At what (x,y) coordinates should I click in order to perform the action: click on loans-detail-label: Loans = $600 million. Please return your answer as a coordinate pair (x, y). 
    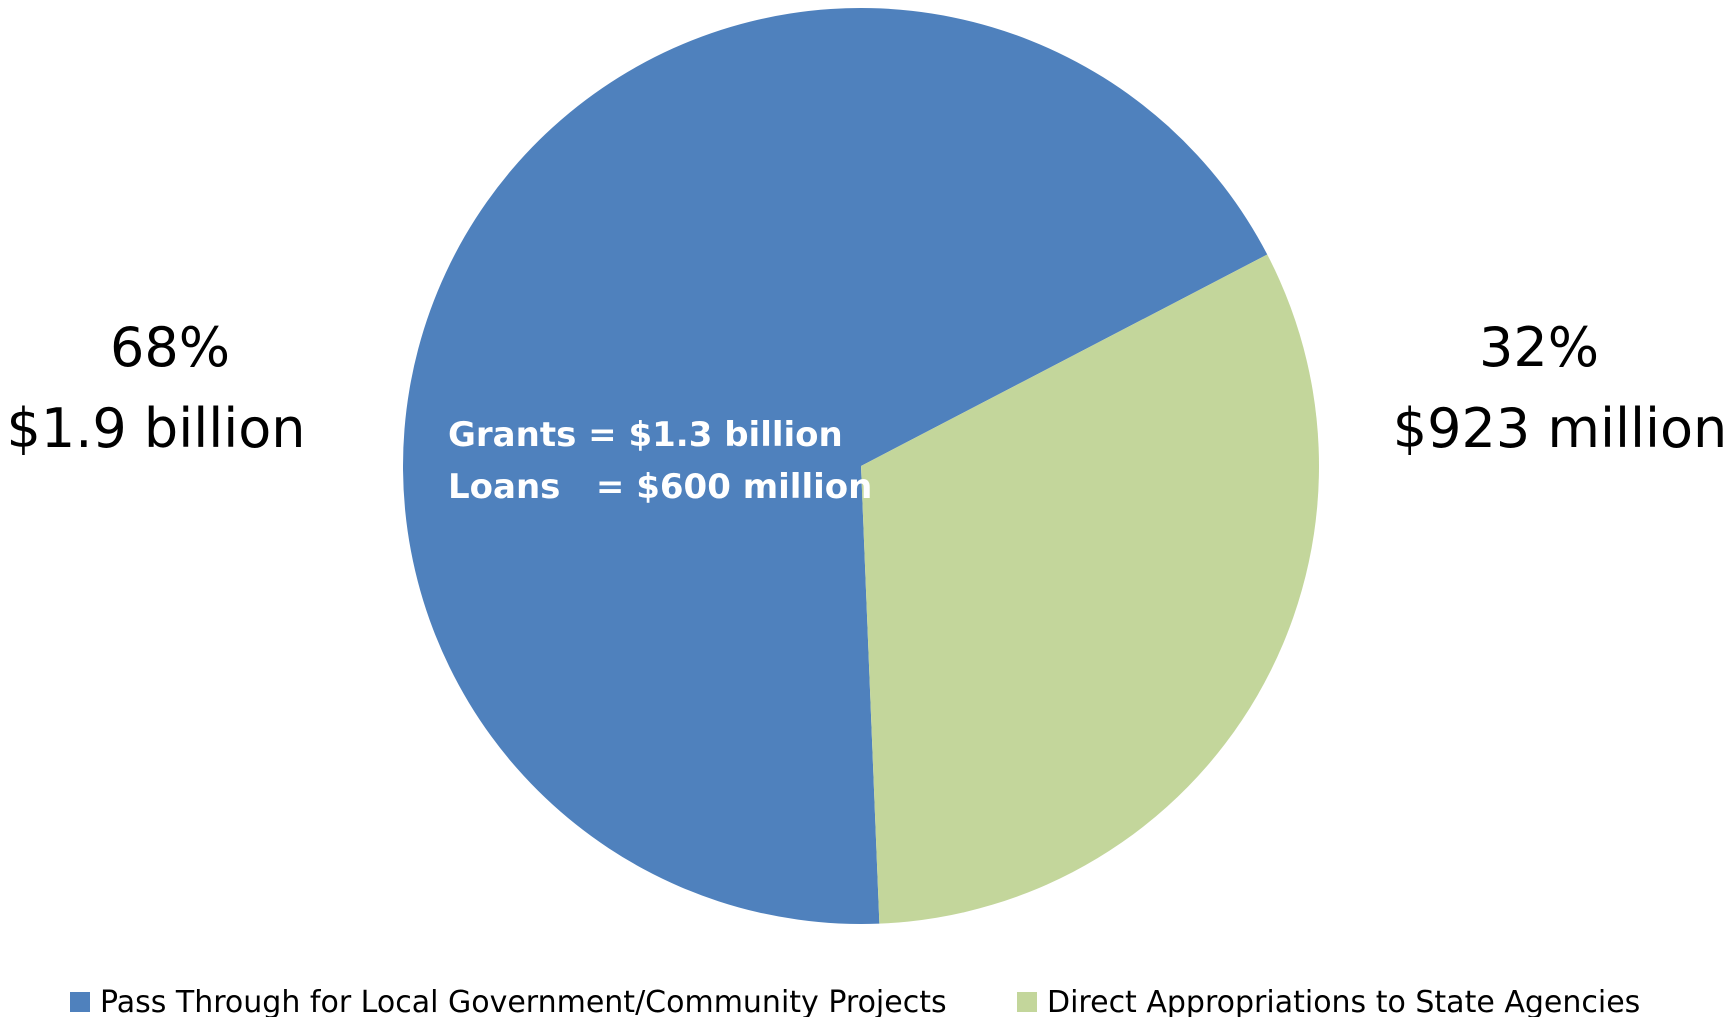
    Looking at the image, I should click on (660, 487).